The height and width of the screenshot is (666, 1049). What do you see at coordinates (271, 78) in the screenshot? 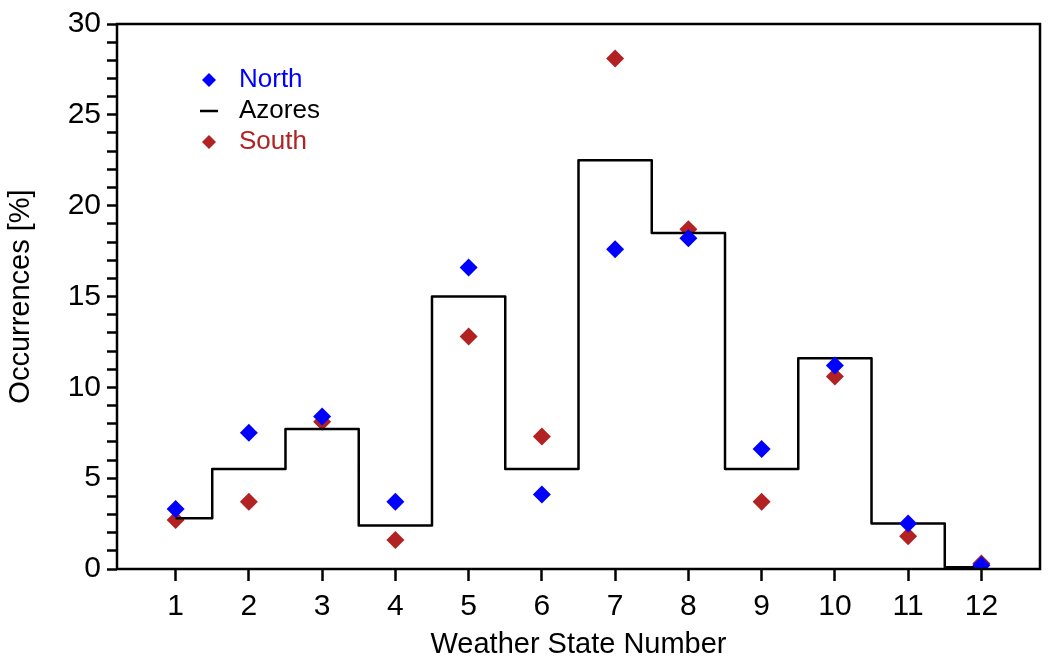
I see `legend-label: North` at bounding box center [271, 78].